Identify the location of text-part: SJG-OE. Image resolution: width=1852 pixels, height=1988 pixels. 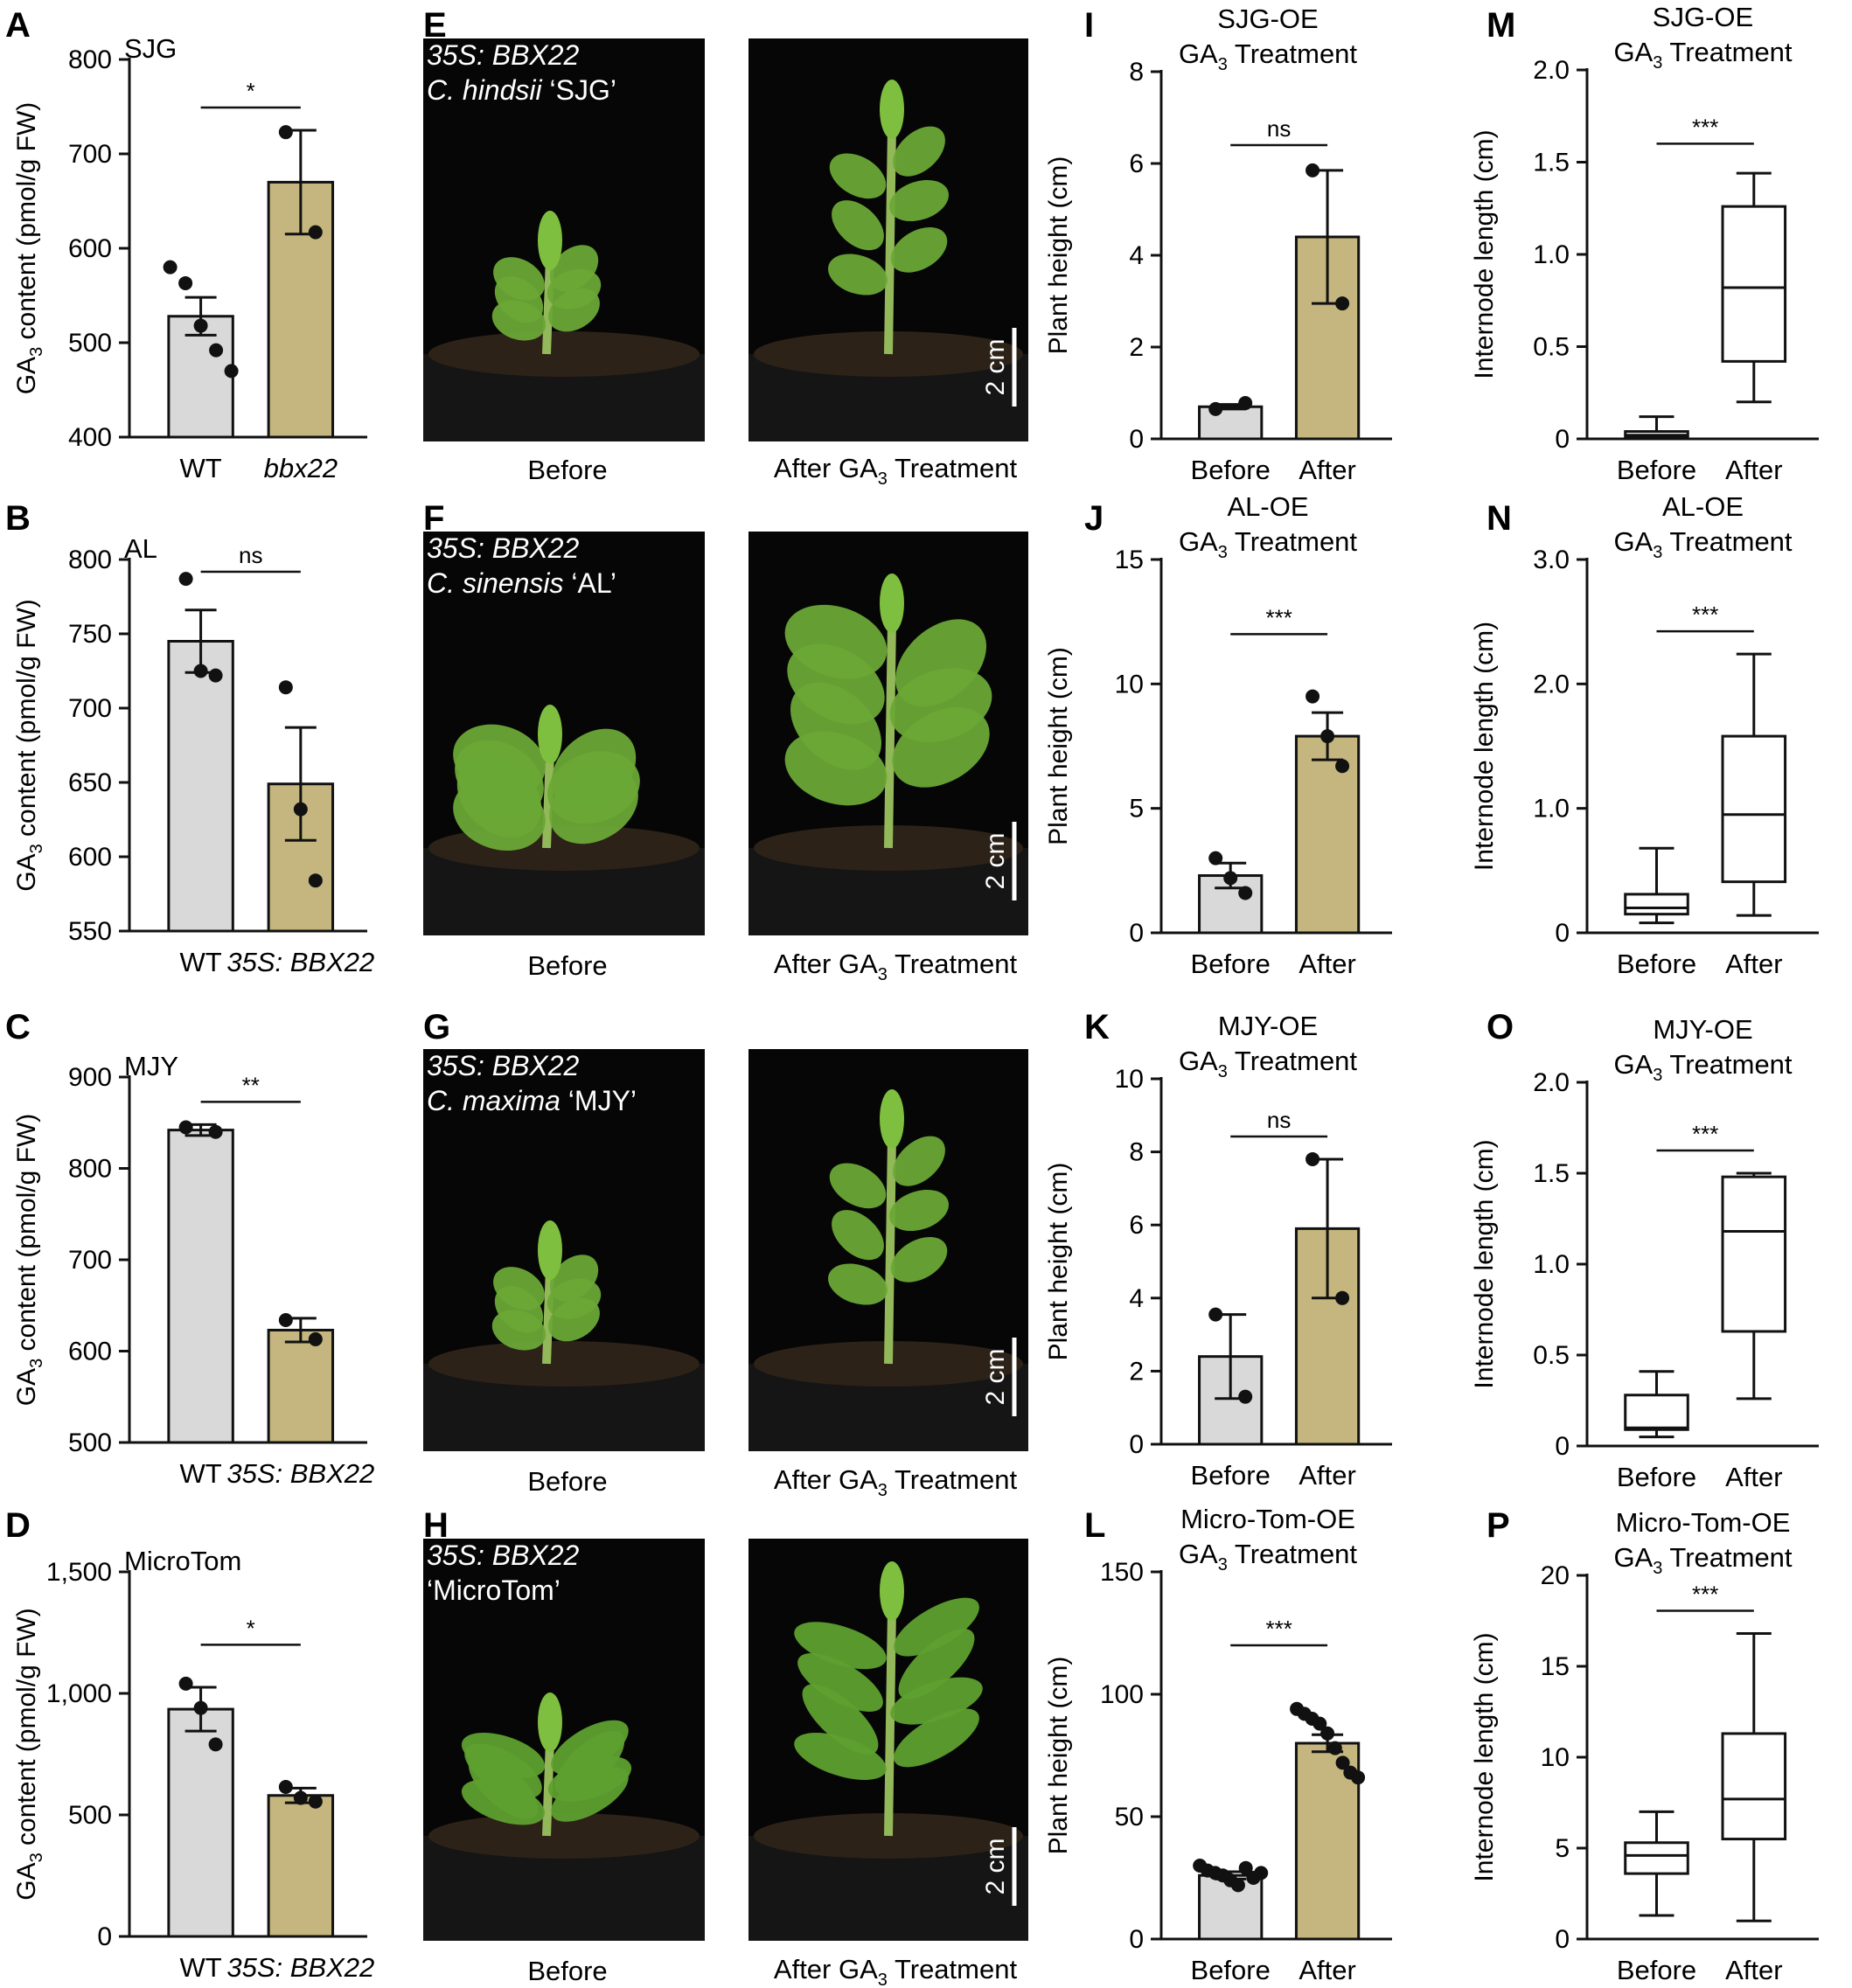
(1267, 18).